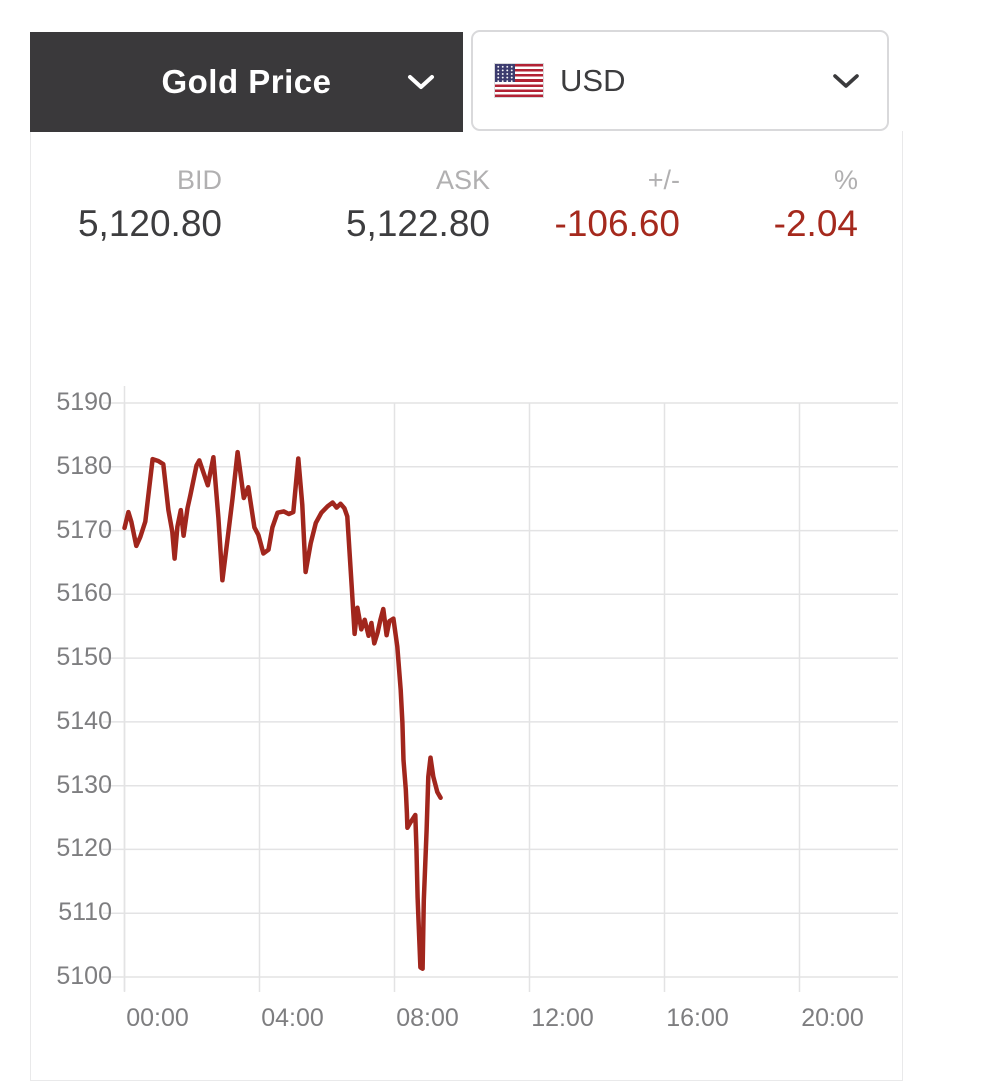 The width and height of the screenshot is (998, 1086). Describe the element at coordinates (832, 1018) in the screenshot. I see `x-tick-label: 20:00` at that location.